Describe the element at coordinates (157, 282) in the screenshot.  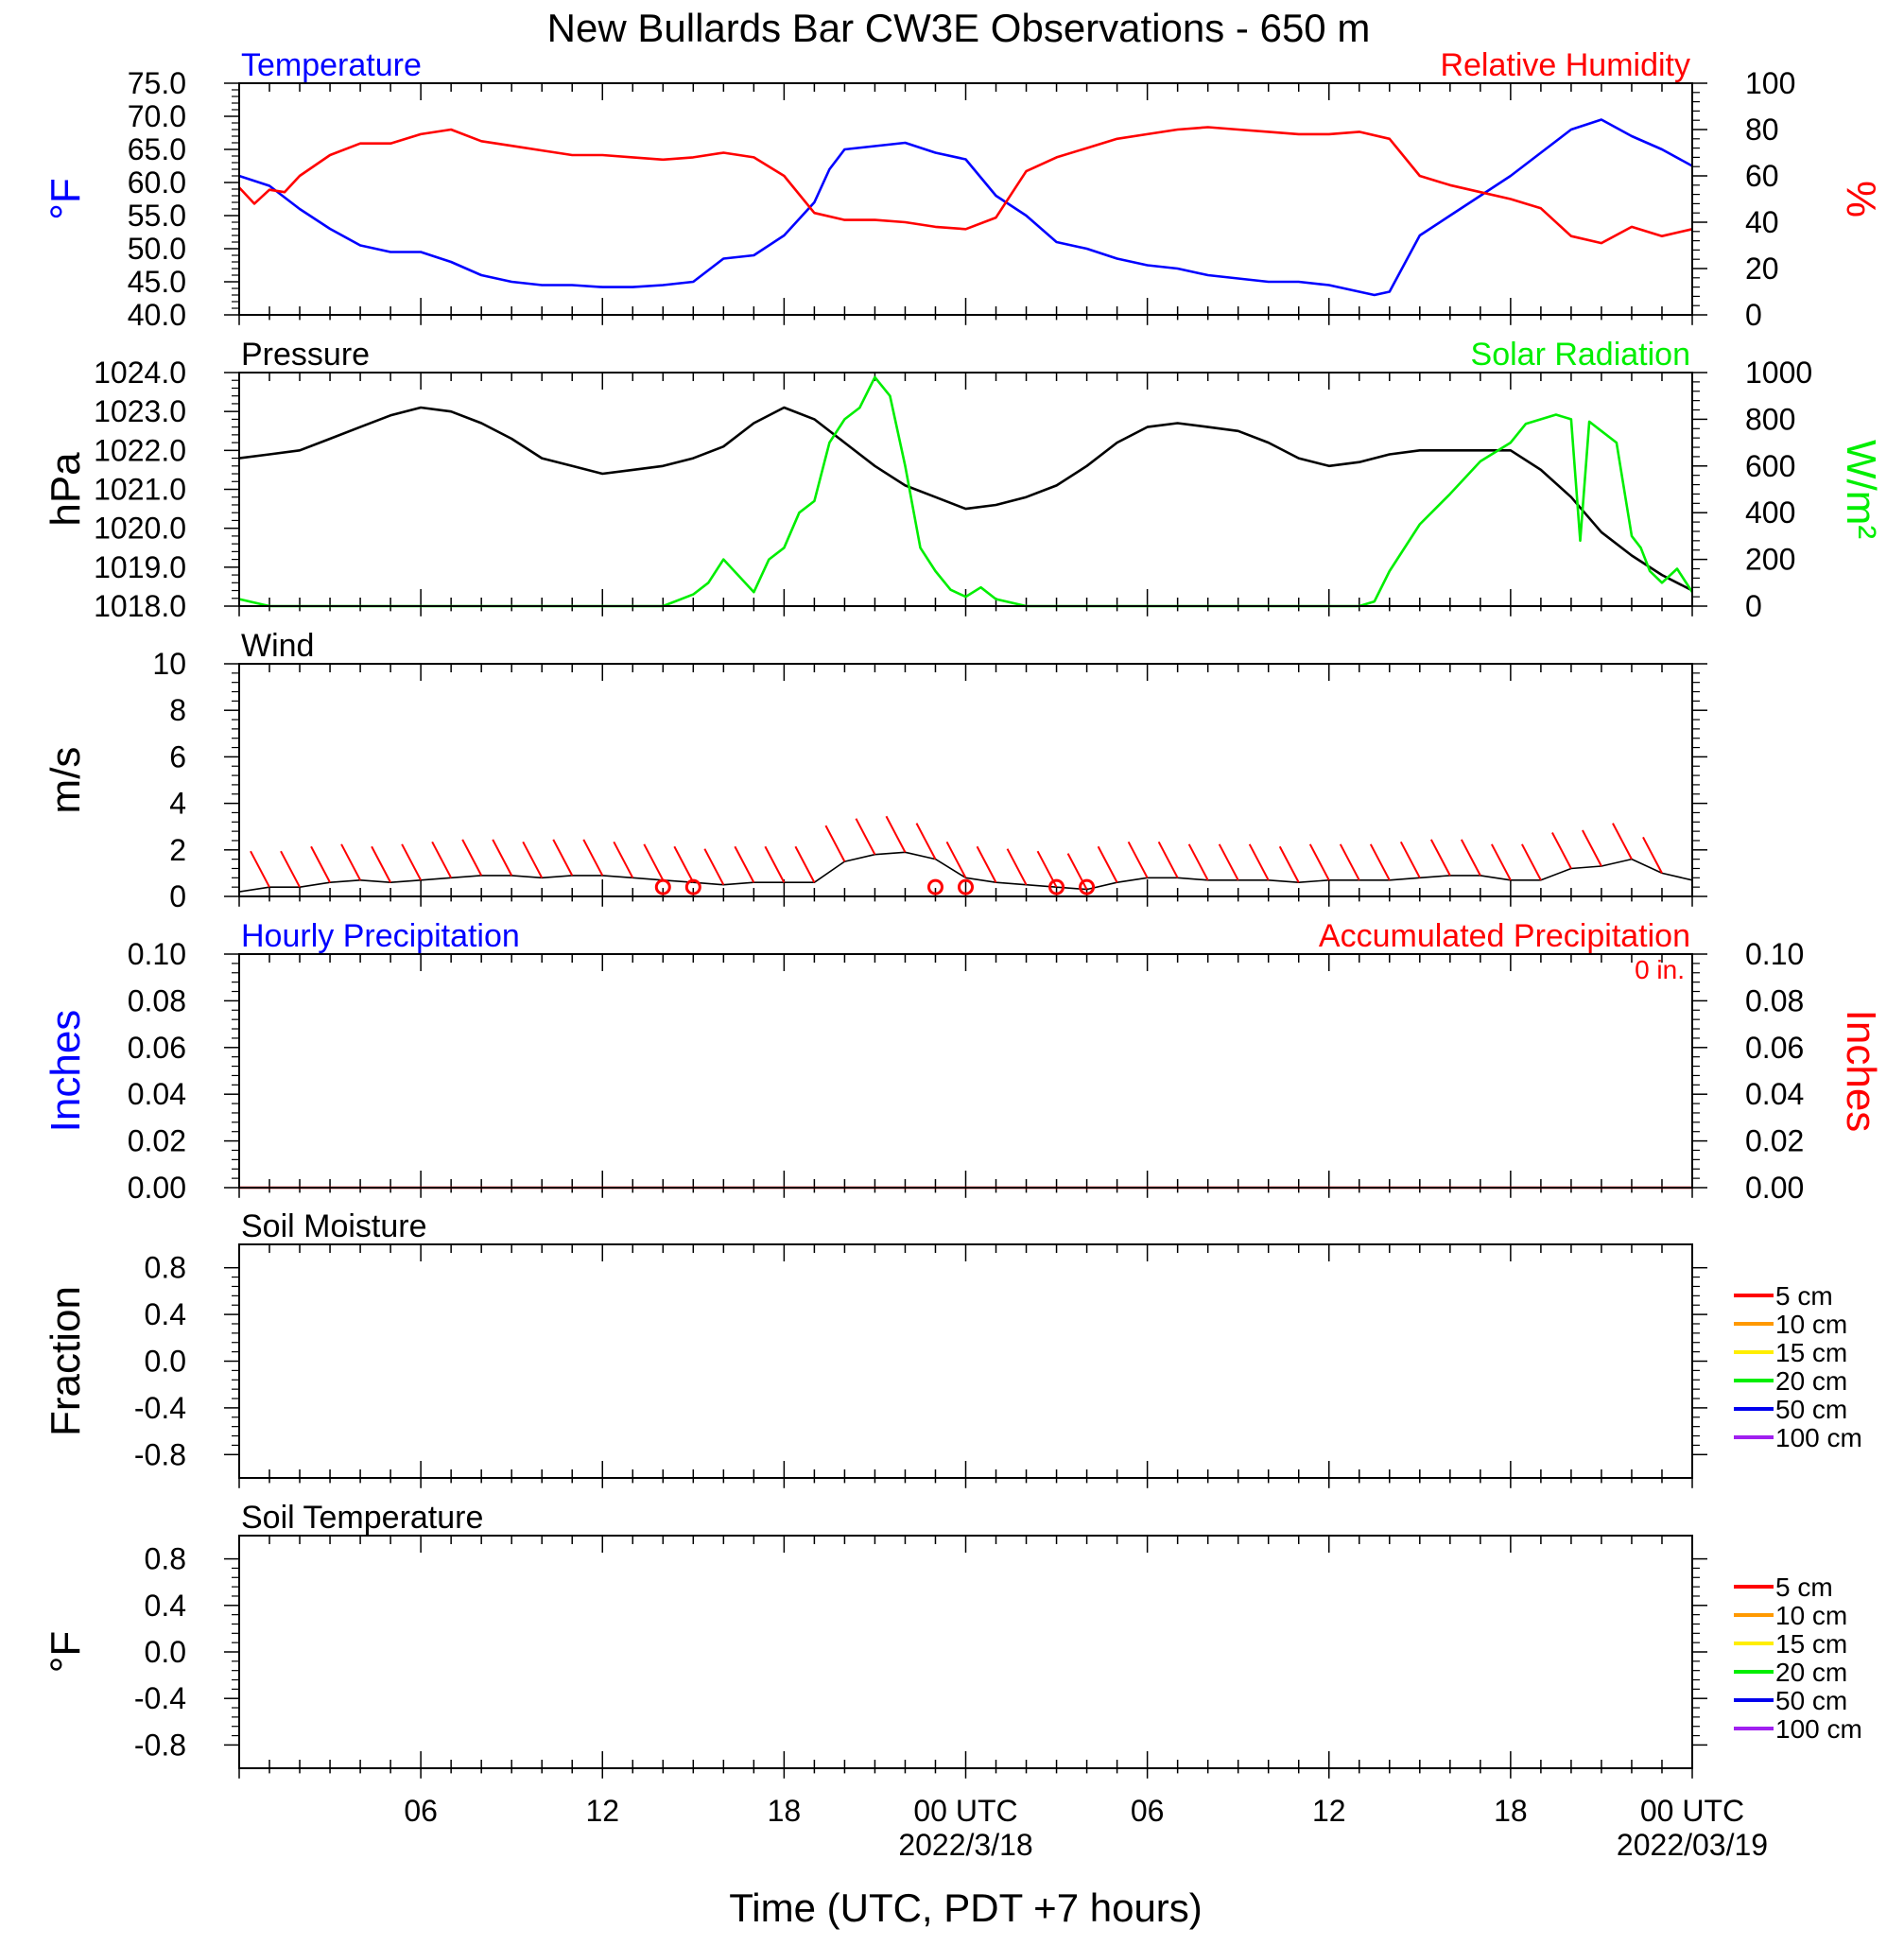
I see `y-tick-label-left: 45.0` at that location.